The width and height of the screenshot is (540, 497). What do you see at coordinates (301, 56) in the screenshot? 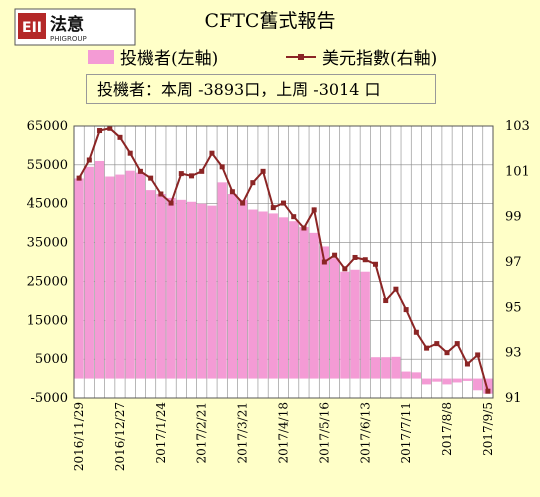
I see `legend-swatch-line` at bounding box center [301, 56].